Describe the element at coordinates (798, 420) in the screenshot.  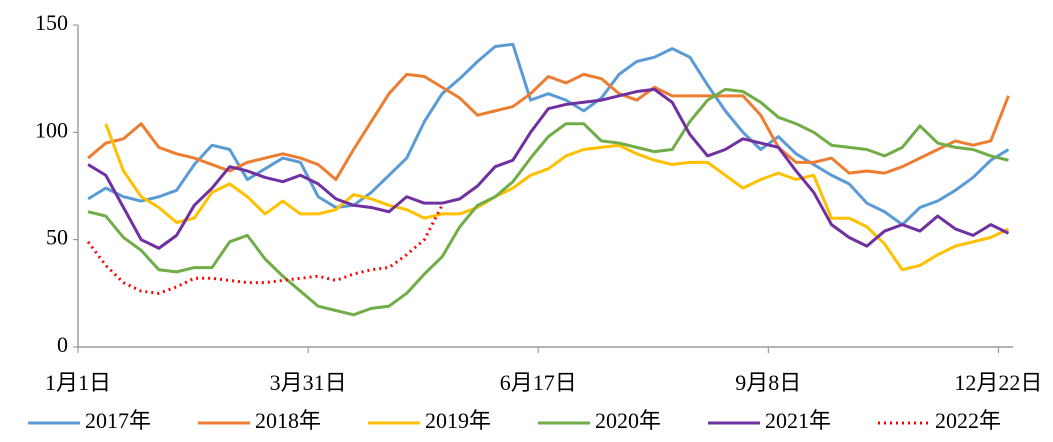
I see `legend-label: 2021年` at that location.